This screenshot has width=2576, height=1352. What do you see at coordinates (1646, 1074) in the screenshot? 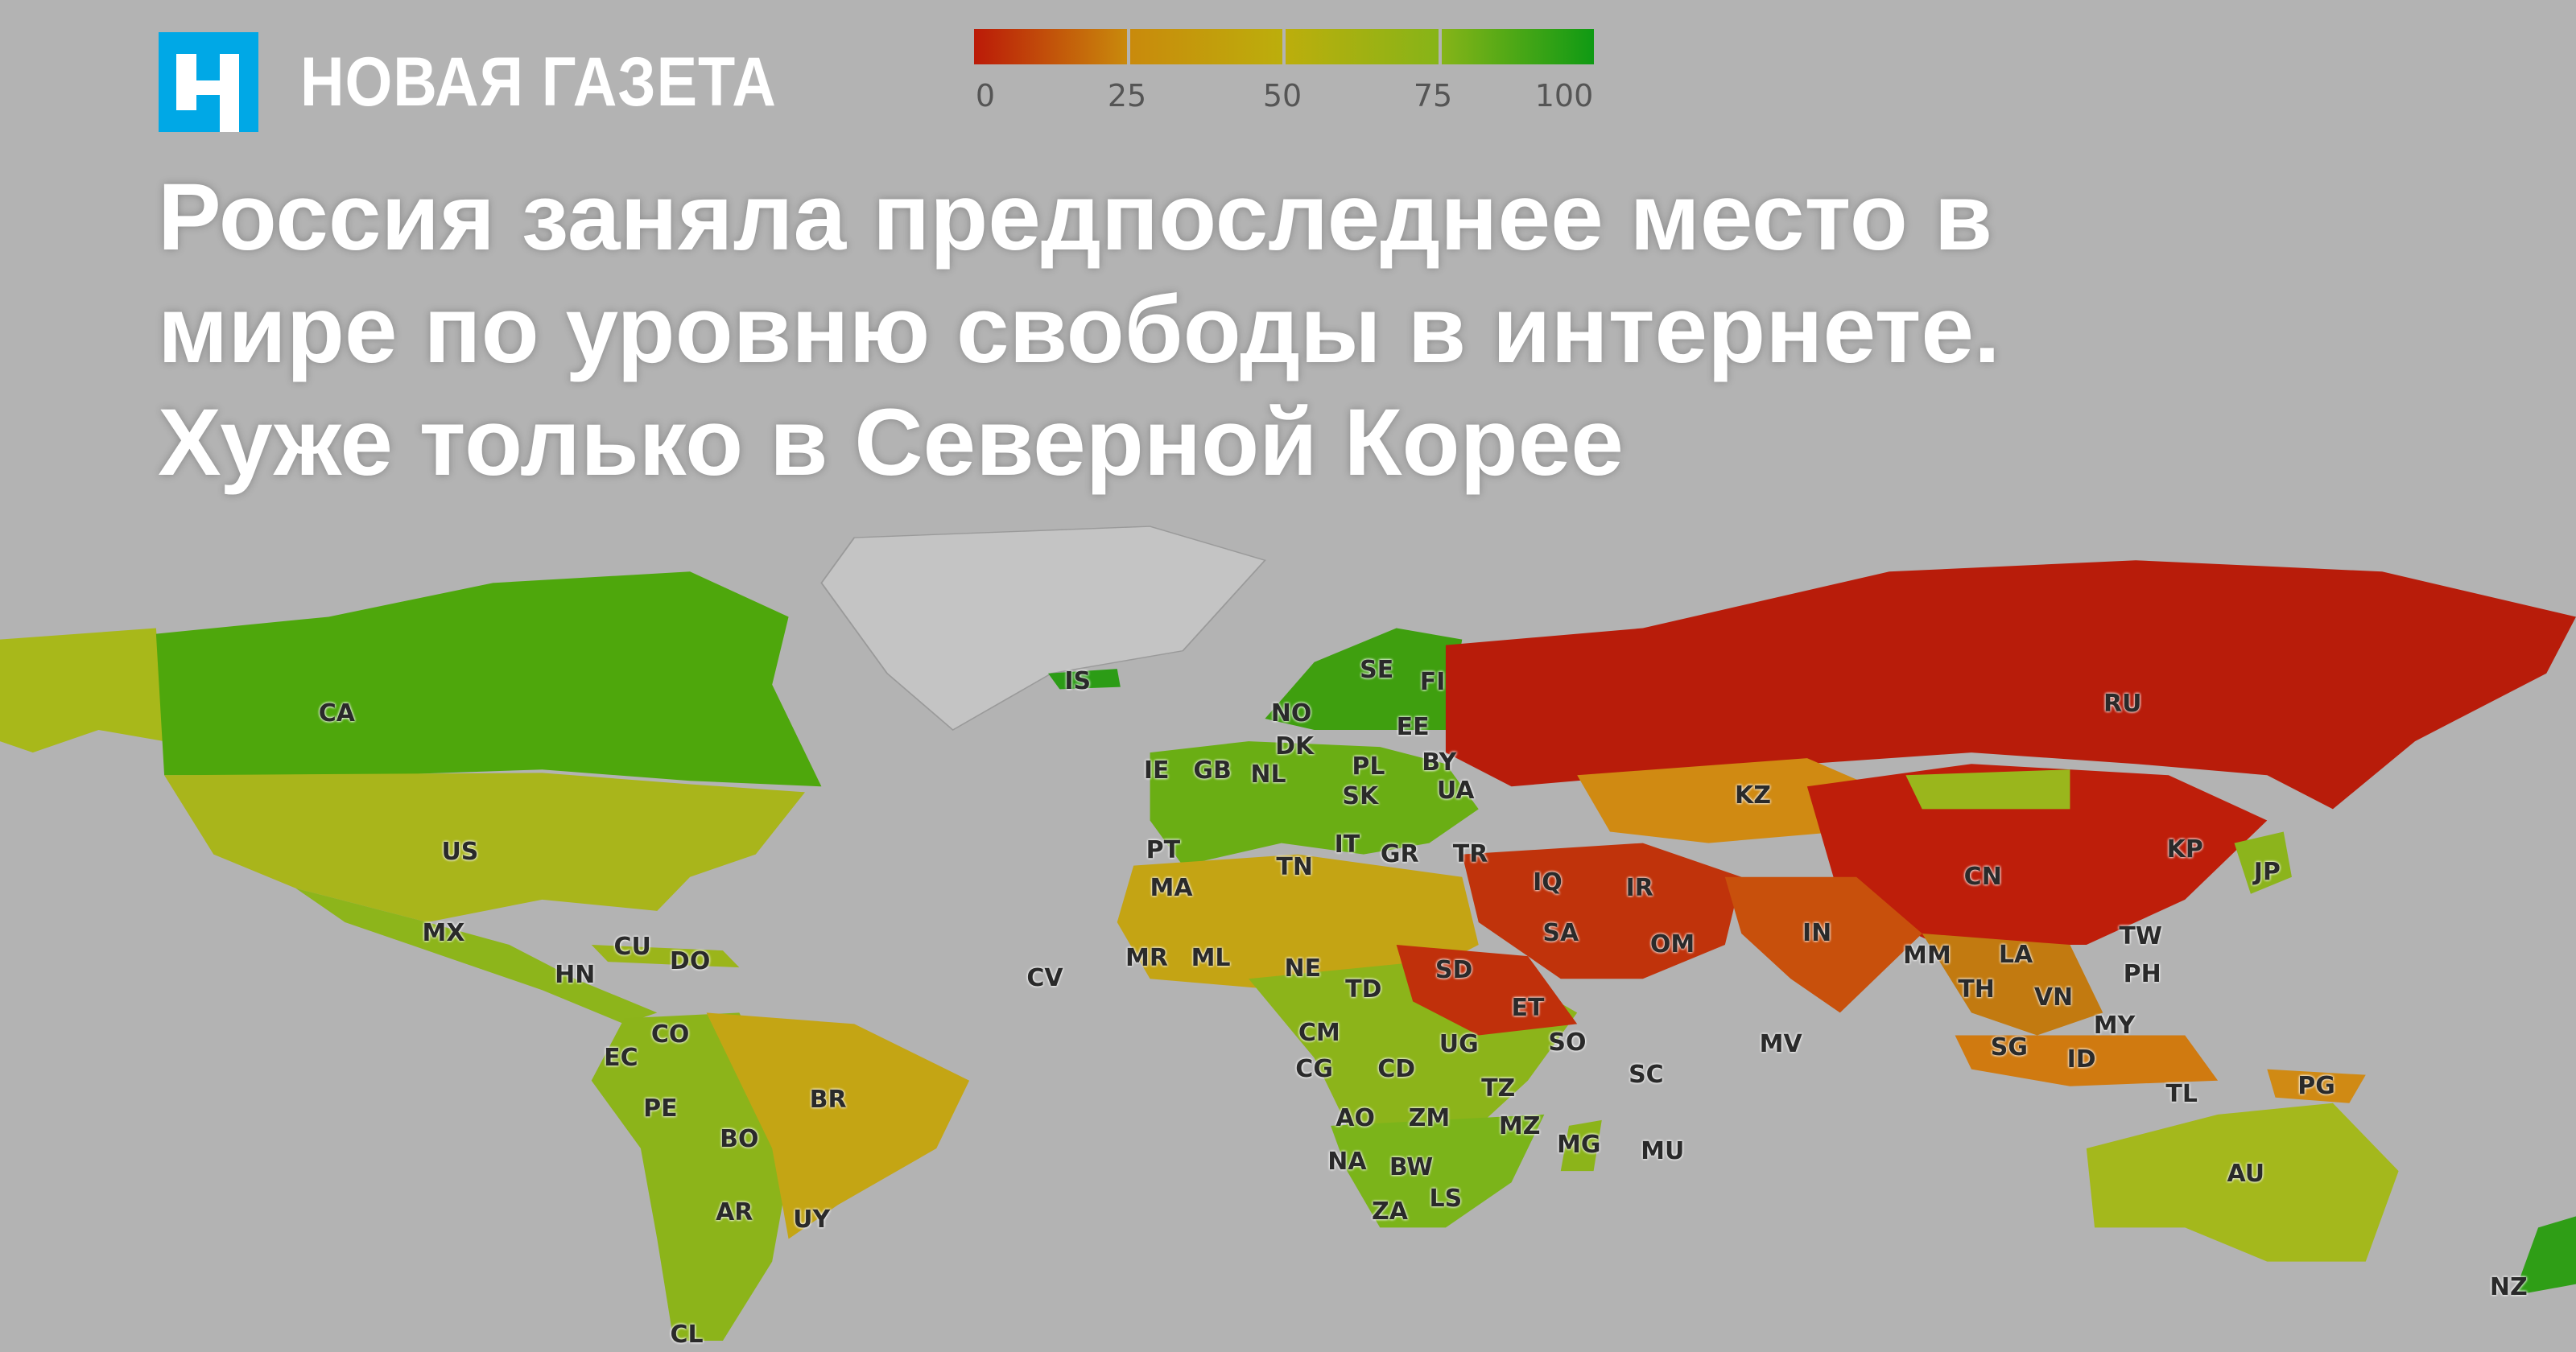
I see `country-label: SC` at bounding box center [1646, 1074].